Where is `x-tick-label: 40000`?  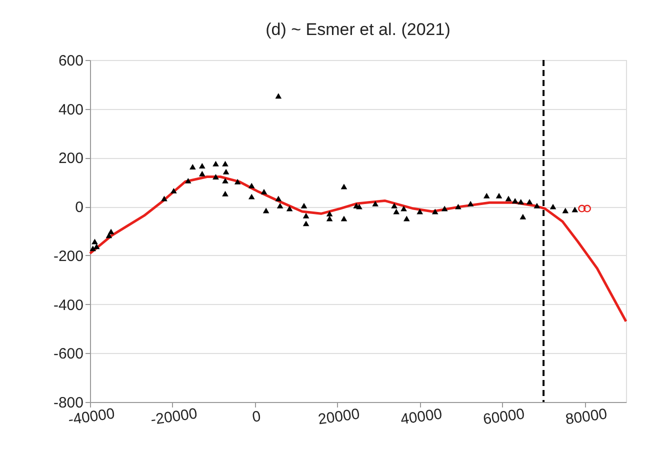 x-tick-label: 40000 is located at coordinates (422, 417).